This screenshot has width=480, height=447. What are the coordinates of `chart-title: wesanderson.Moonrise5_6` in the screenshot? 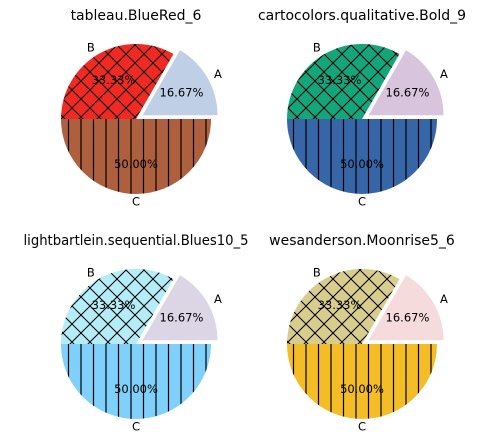 It's located at (362, 241).